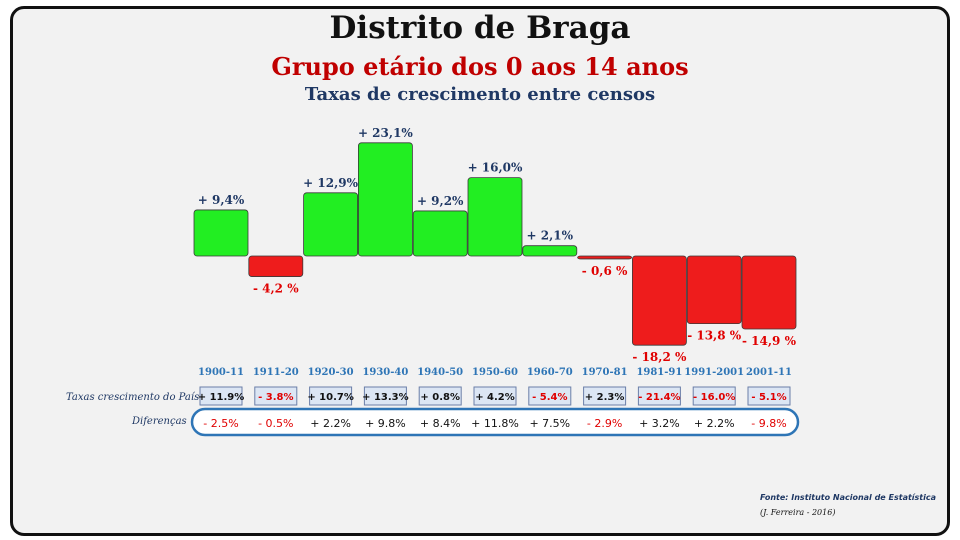 This screenshot has height=540, width=960. I want to click on difference-value: + 3.2%, so click(659, 423).